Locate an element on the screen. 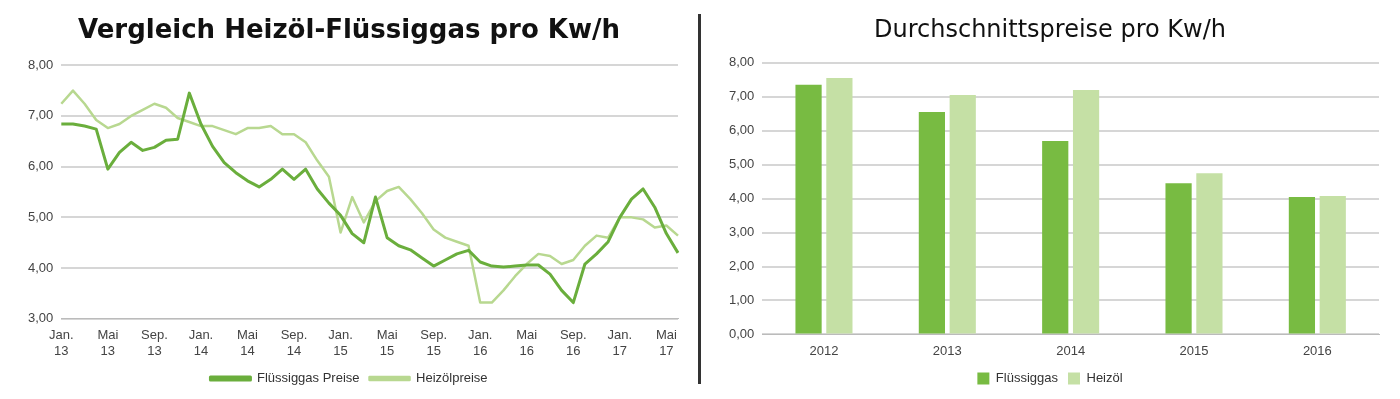 This screenshot has width=1400, height=399. x-tick-label: Jan. 14 is located at coordinates (201, 342).